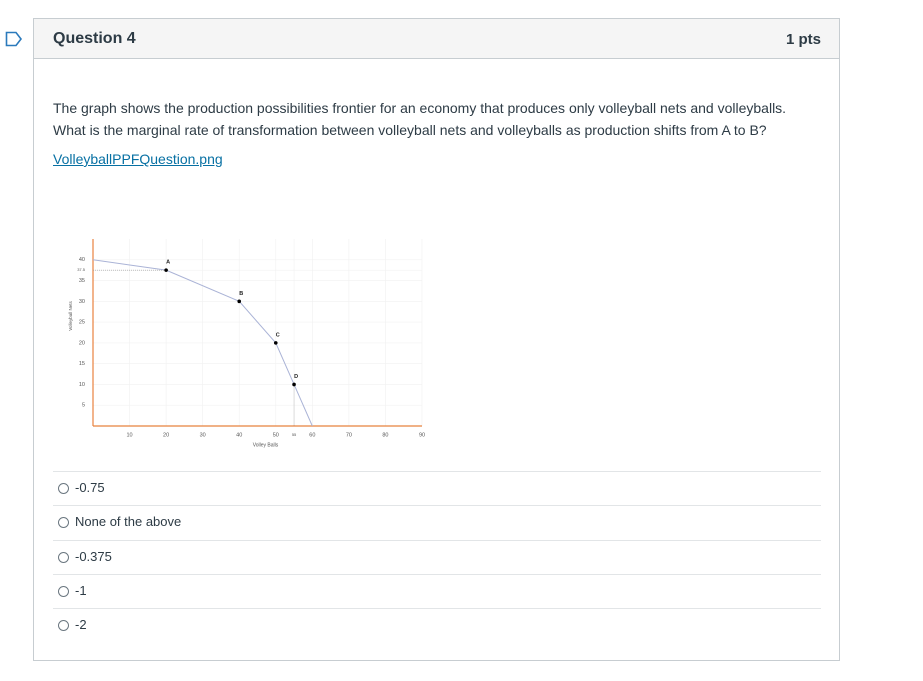 This screenshot has height=681, width=923. Describe the element at coordinates (94, 38) in the screenshot. I see `question-title: Question 4` at that location.